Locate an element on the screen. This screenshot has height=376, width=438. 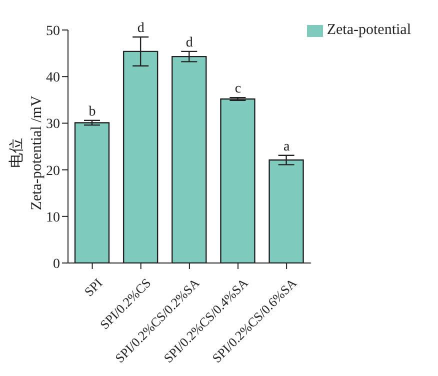
y-tick-label: 10 is located at coordinates (53, 218).